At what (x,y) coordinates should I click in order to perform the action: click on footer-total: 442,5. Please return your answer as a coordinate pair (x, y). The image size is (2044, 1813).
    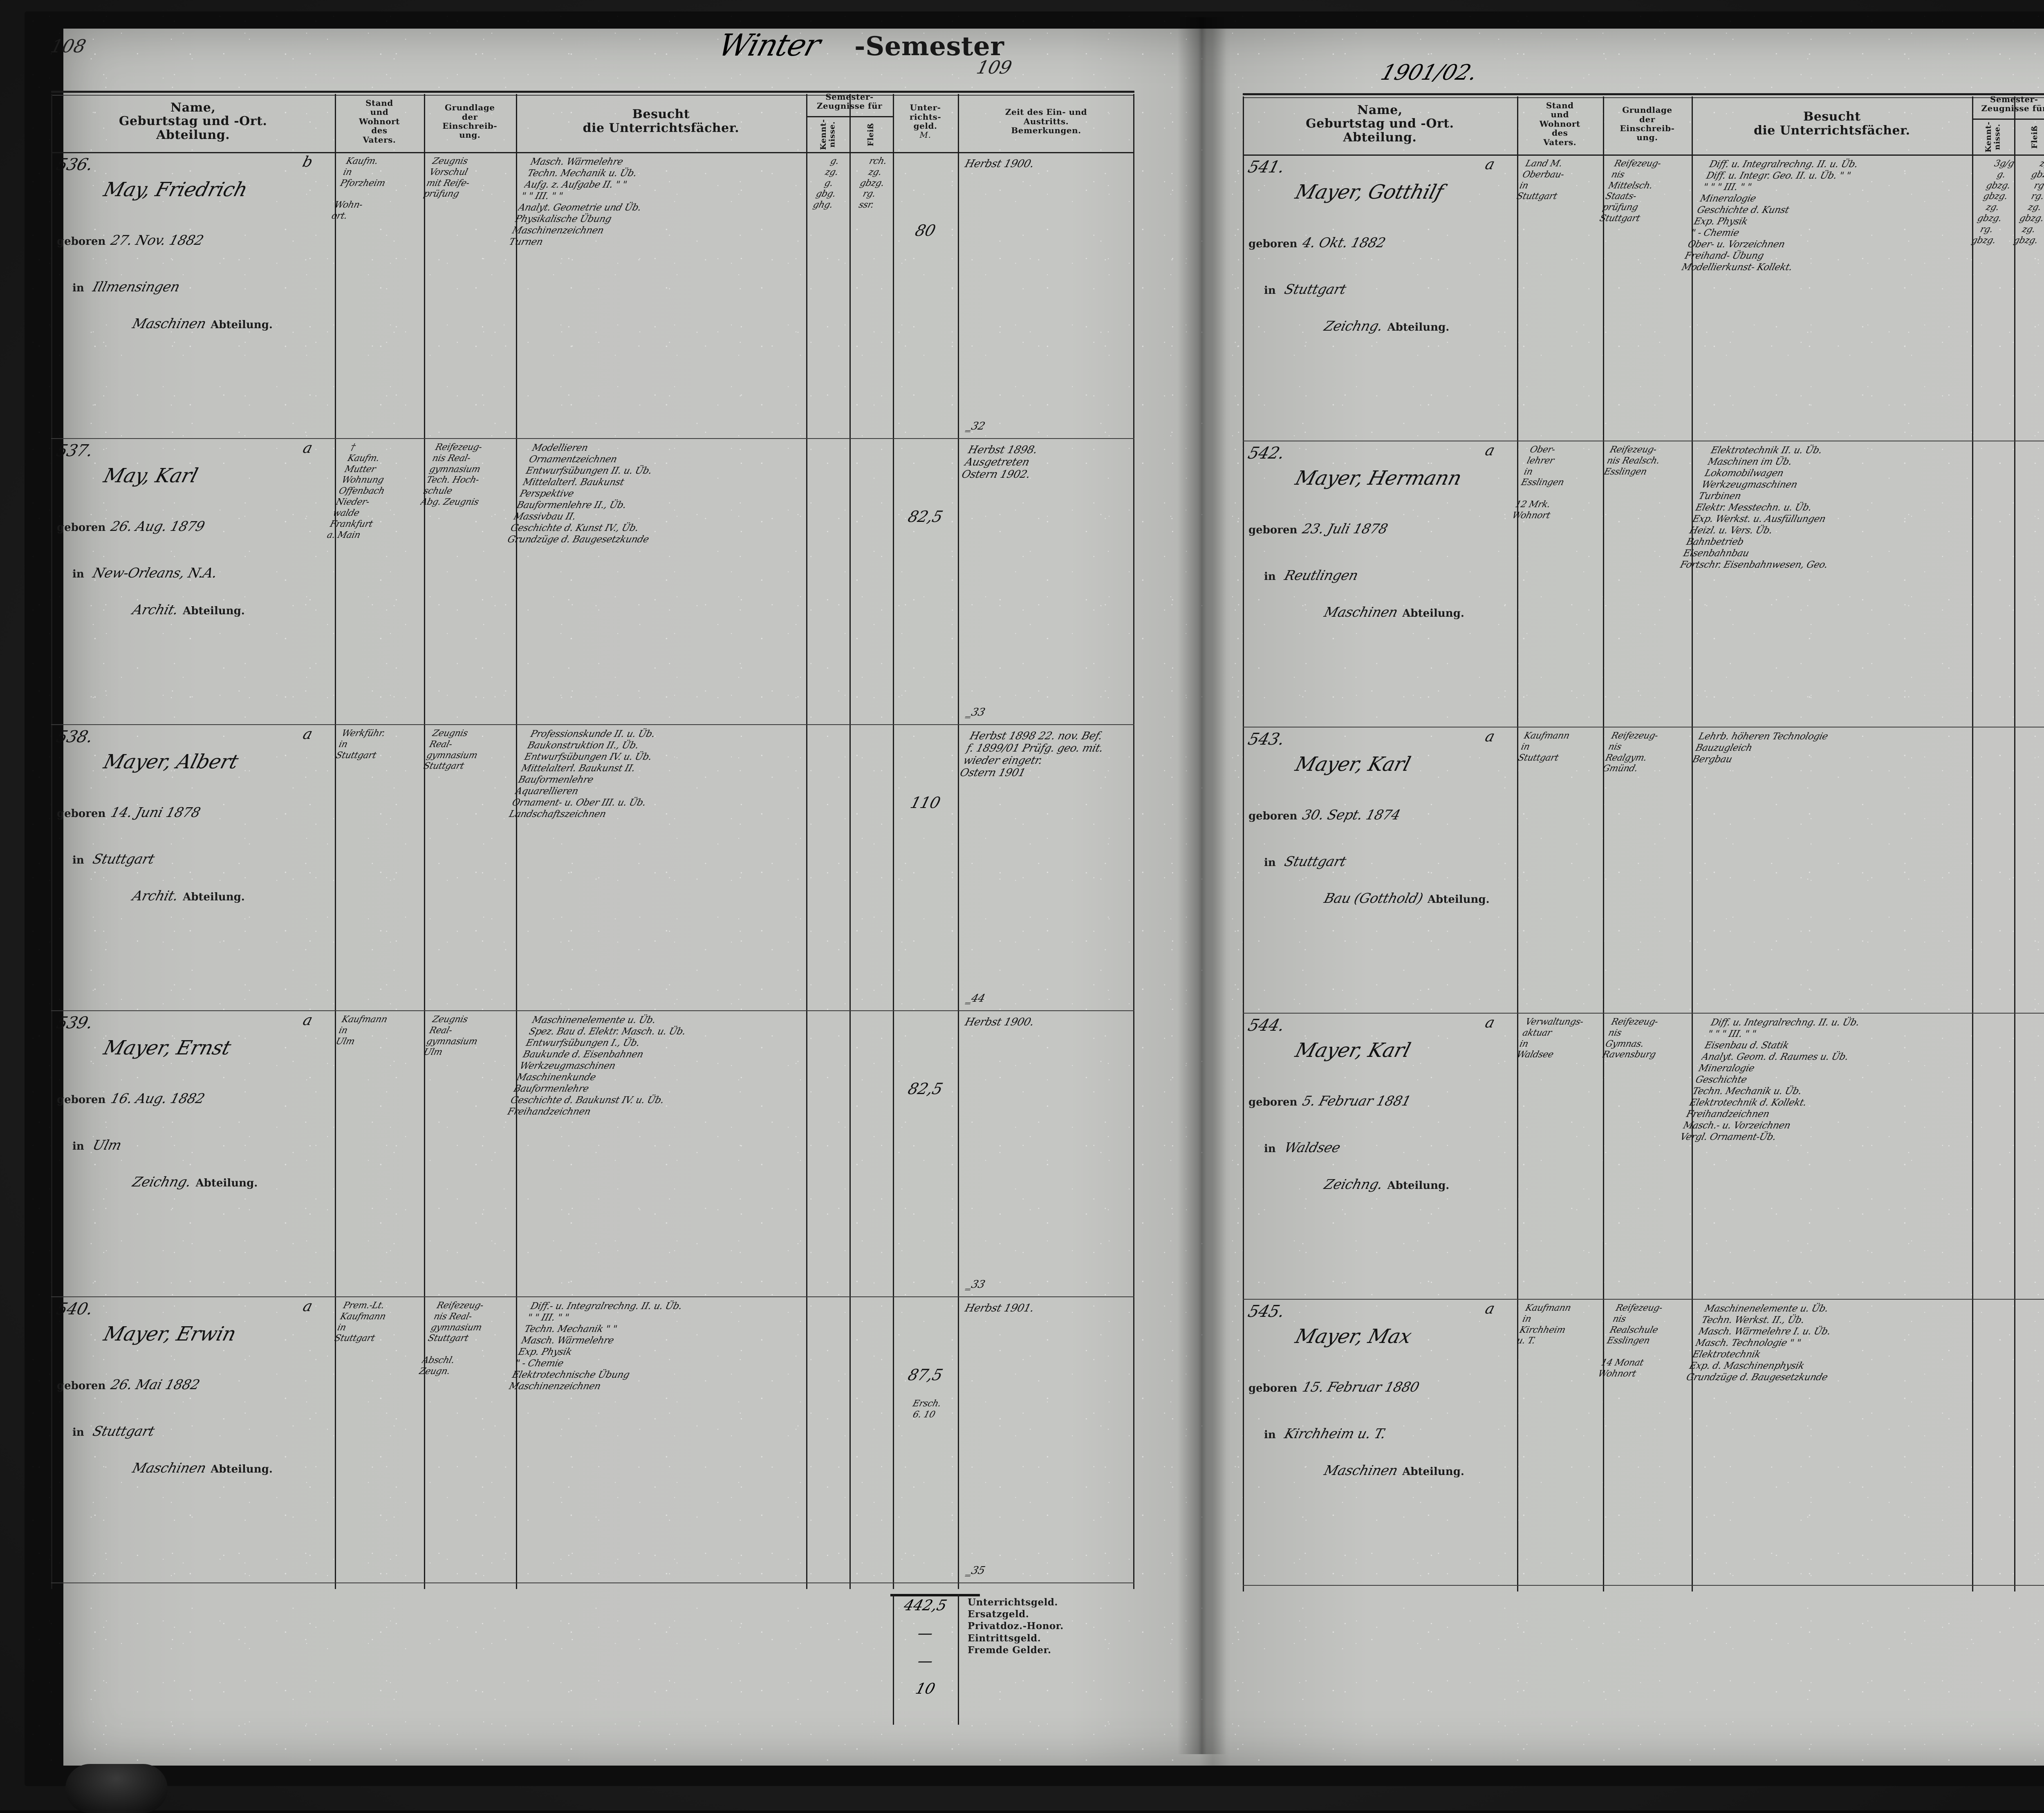
    Looking at the image, I should click on (926, 1605).